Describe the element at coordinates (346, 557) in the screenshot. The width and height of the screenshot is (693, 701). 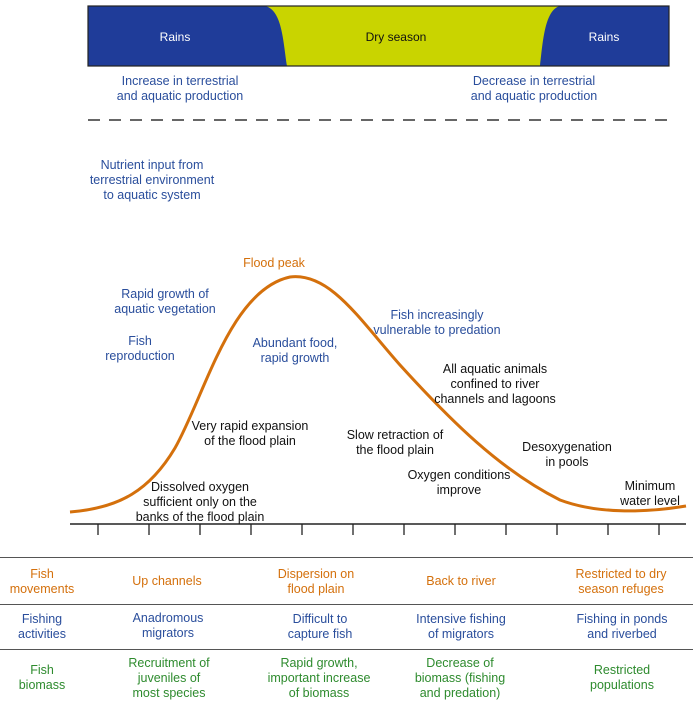
I see `table-top-rule` at that location.